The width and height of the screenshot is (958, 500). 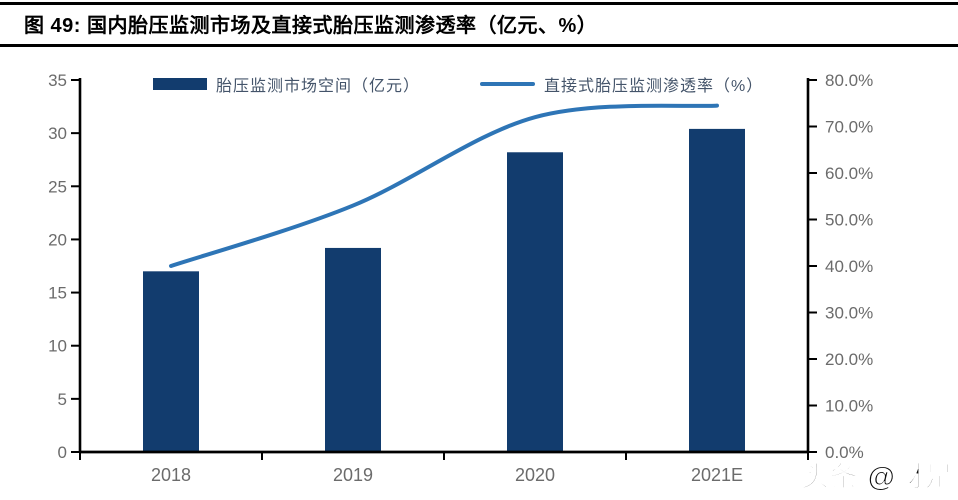 What do you see at coordinates (57, 80) in the screenshot?
I see `left-axis-tick-label: 35` at bounding box center [57, 80].